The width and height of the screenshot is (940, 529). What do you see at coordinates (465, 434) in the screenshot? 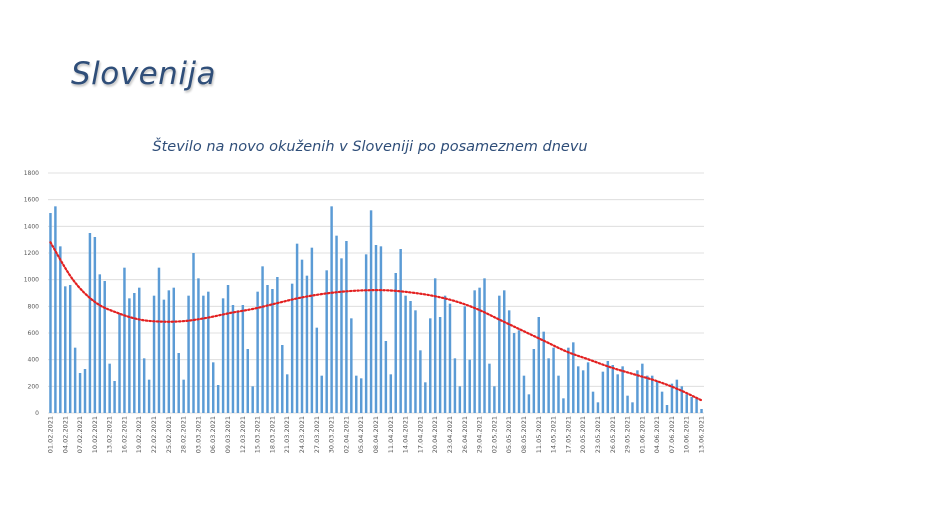
I see `x-tick-label: 26.04.2021` at bounding box center [465, 434].